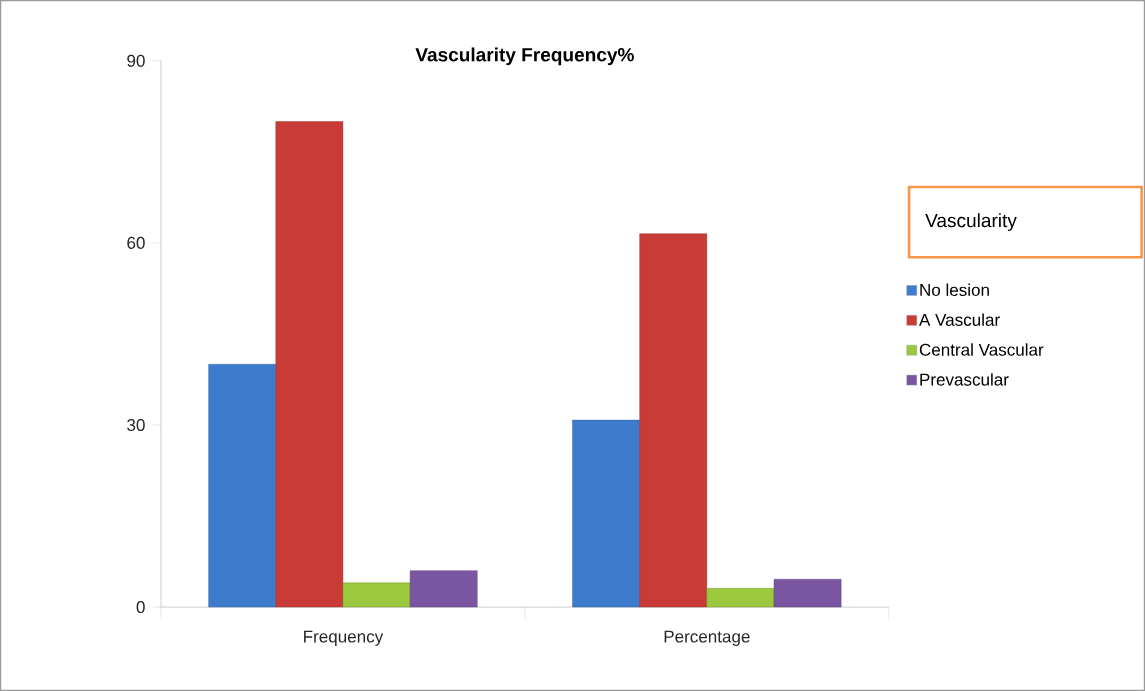 Image resolution: width=1145 pixels, height=691 pixels. Describe the element at coordinates (136, 60) in the screenshot. I see `y-tick-label: 90` at that location.